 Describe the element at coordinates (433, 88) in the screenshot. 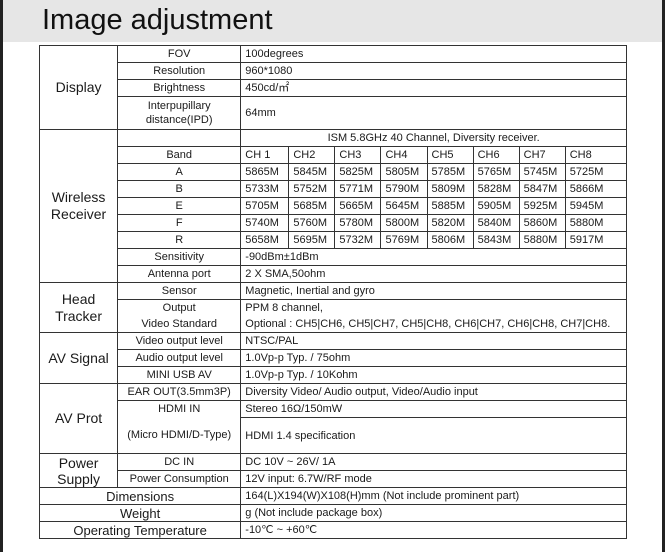

I see `spec-value: 450cd/㎡` at that location.